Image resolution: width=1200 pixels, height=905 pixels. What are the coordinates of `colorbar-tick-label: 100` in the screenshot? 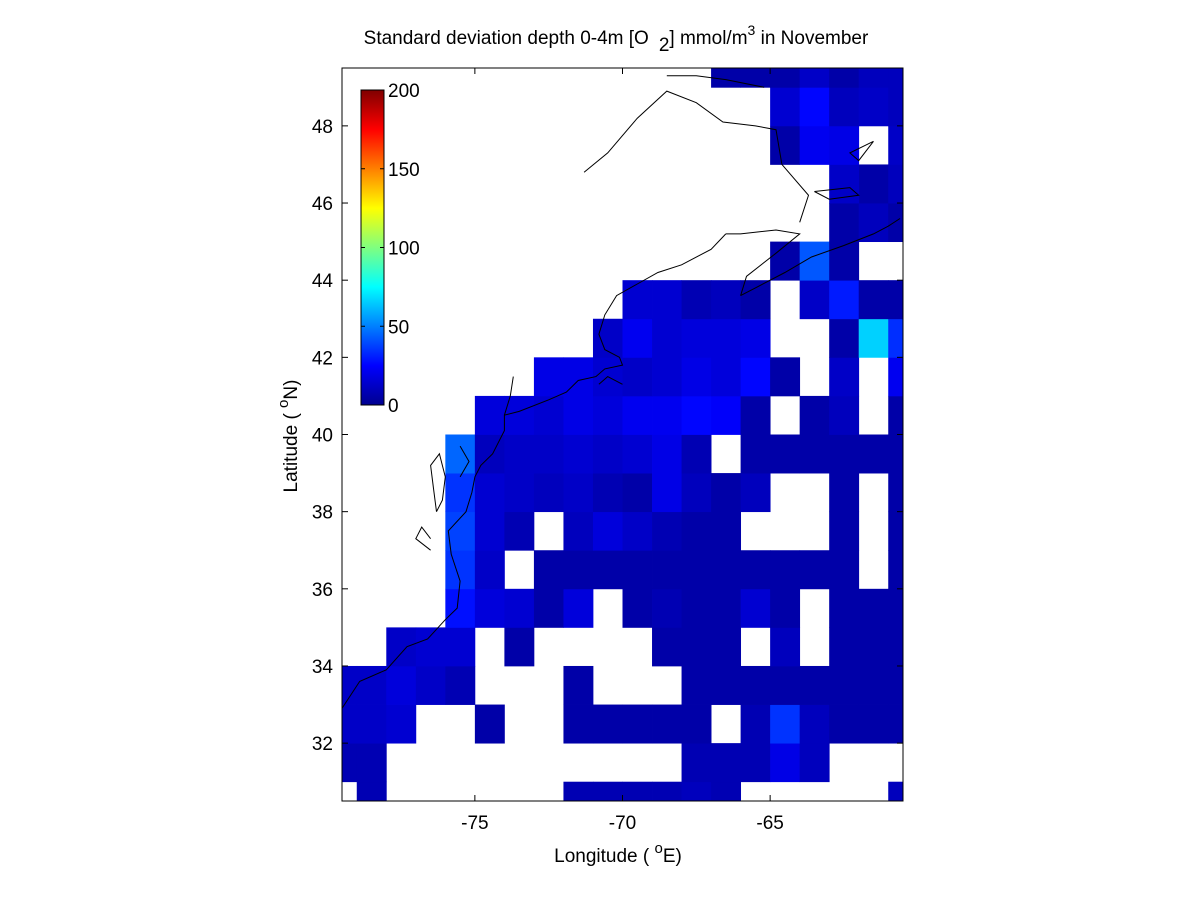 It's located at (404, 249).